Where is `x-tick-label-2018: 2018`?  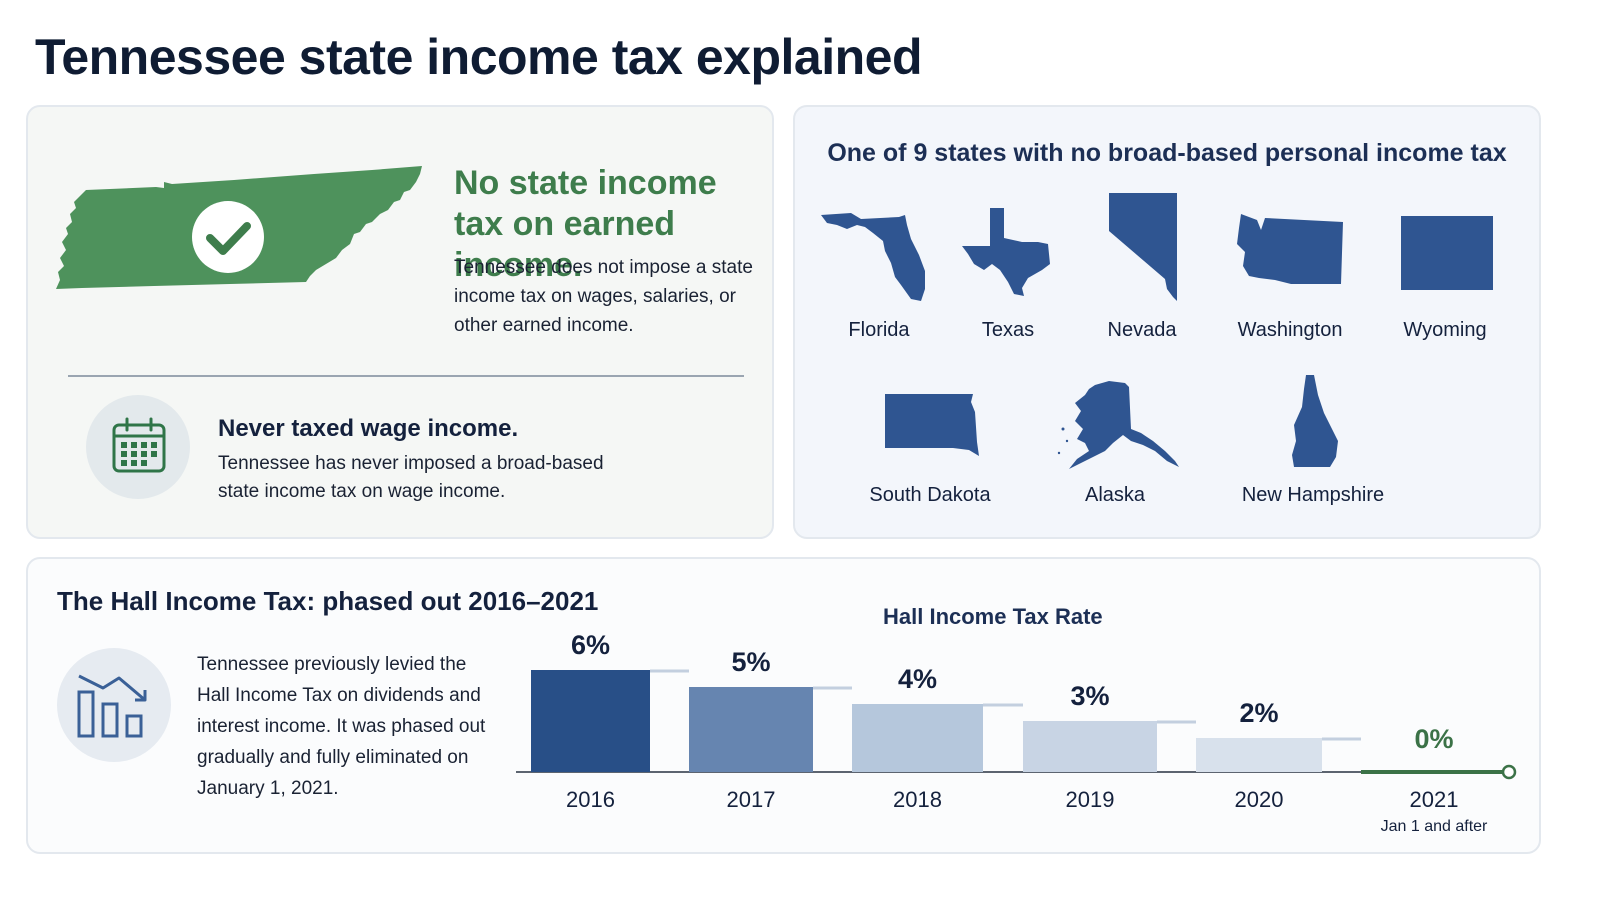
x-tick-label-2018: 2018 is located at coordinates (917, 799).